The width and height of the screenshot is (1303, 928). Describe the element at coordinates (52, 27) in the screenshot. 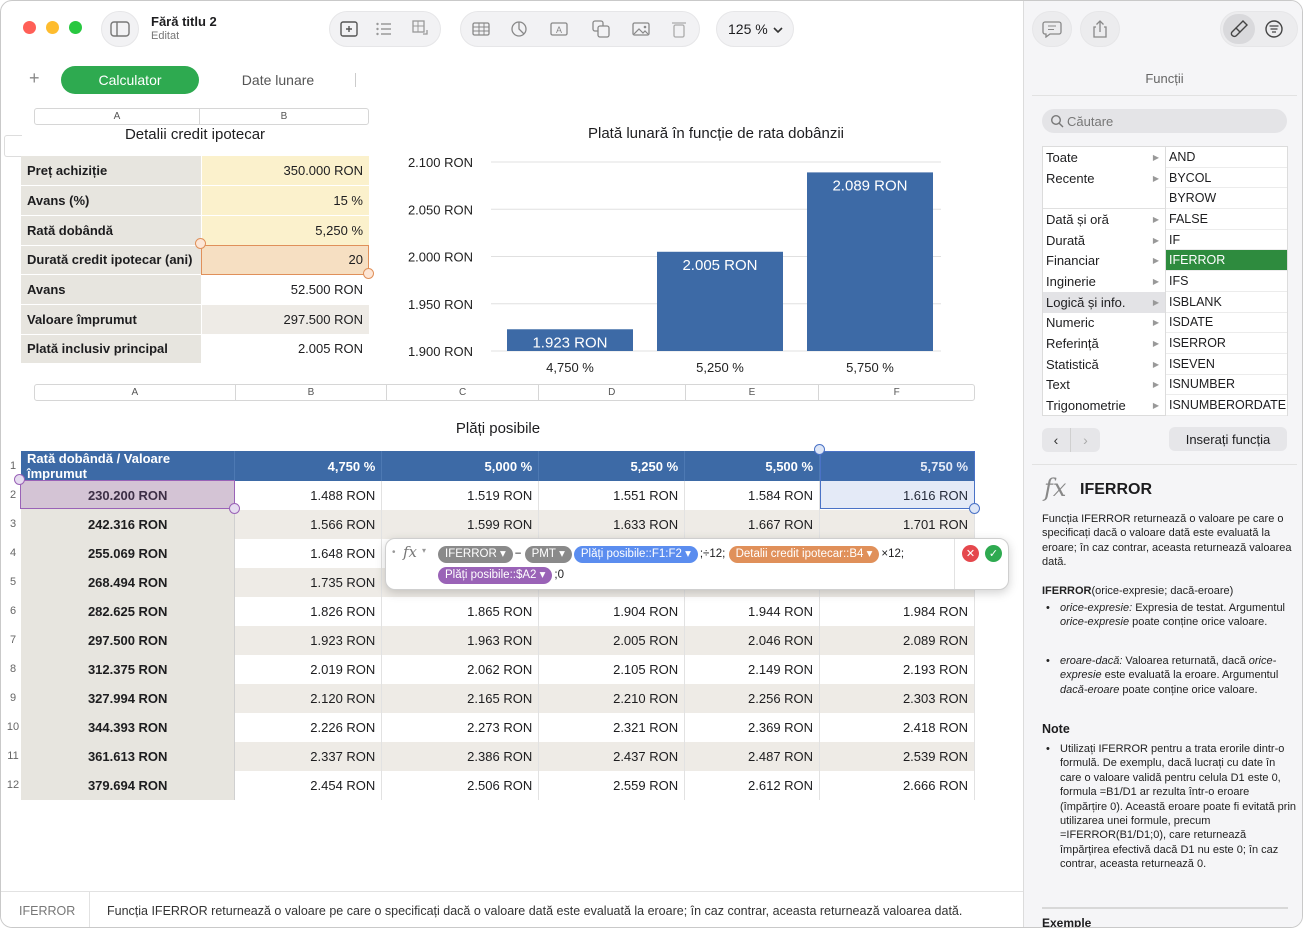

I see `minimize-window-button` at that location.